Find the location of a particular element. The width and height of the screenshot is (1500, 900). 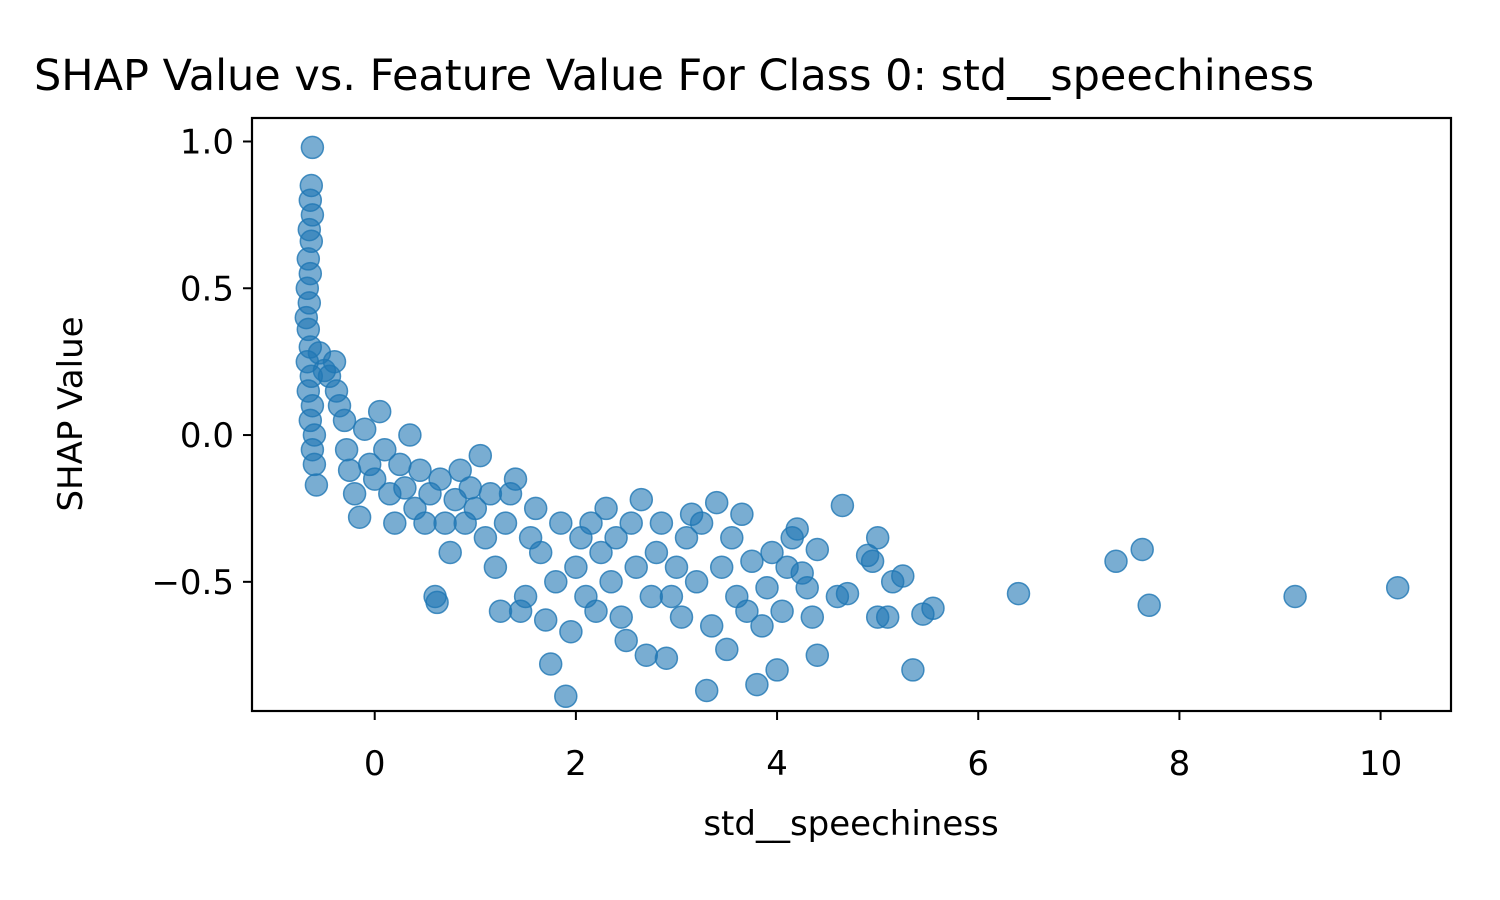

y-tick-label: 1.0 is located at coordinates (207, 142).